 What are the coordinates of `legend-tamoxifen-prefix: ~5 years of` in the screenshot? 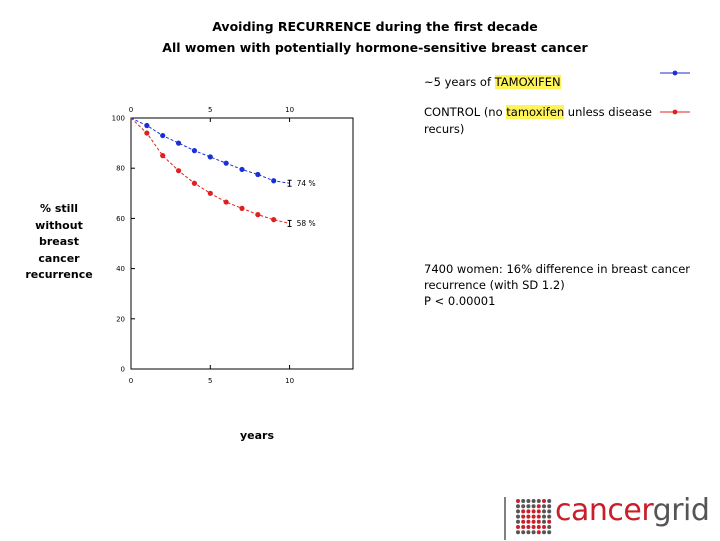 It's located at (459, 82).